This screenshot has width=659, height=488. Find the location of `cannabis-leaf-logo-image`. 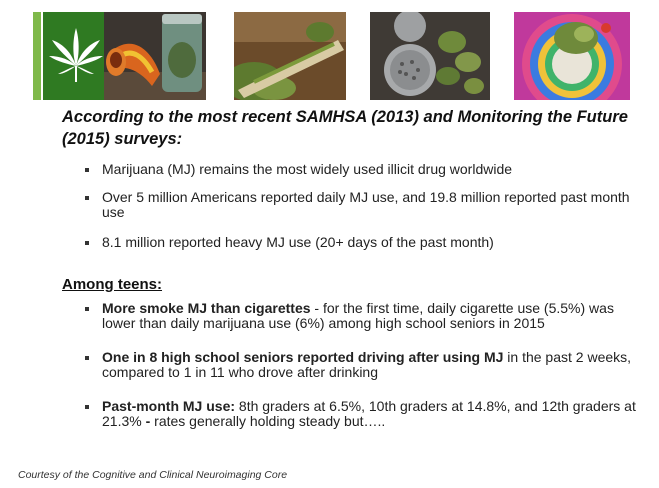

cannabis-leaf-logo-image is located at coordinates (70, 56).